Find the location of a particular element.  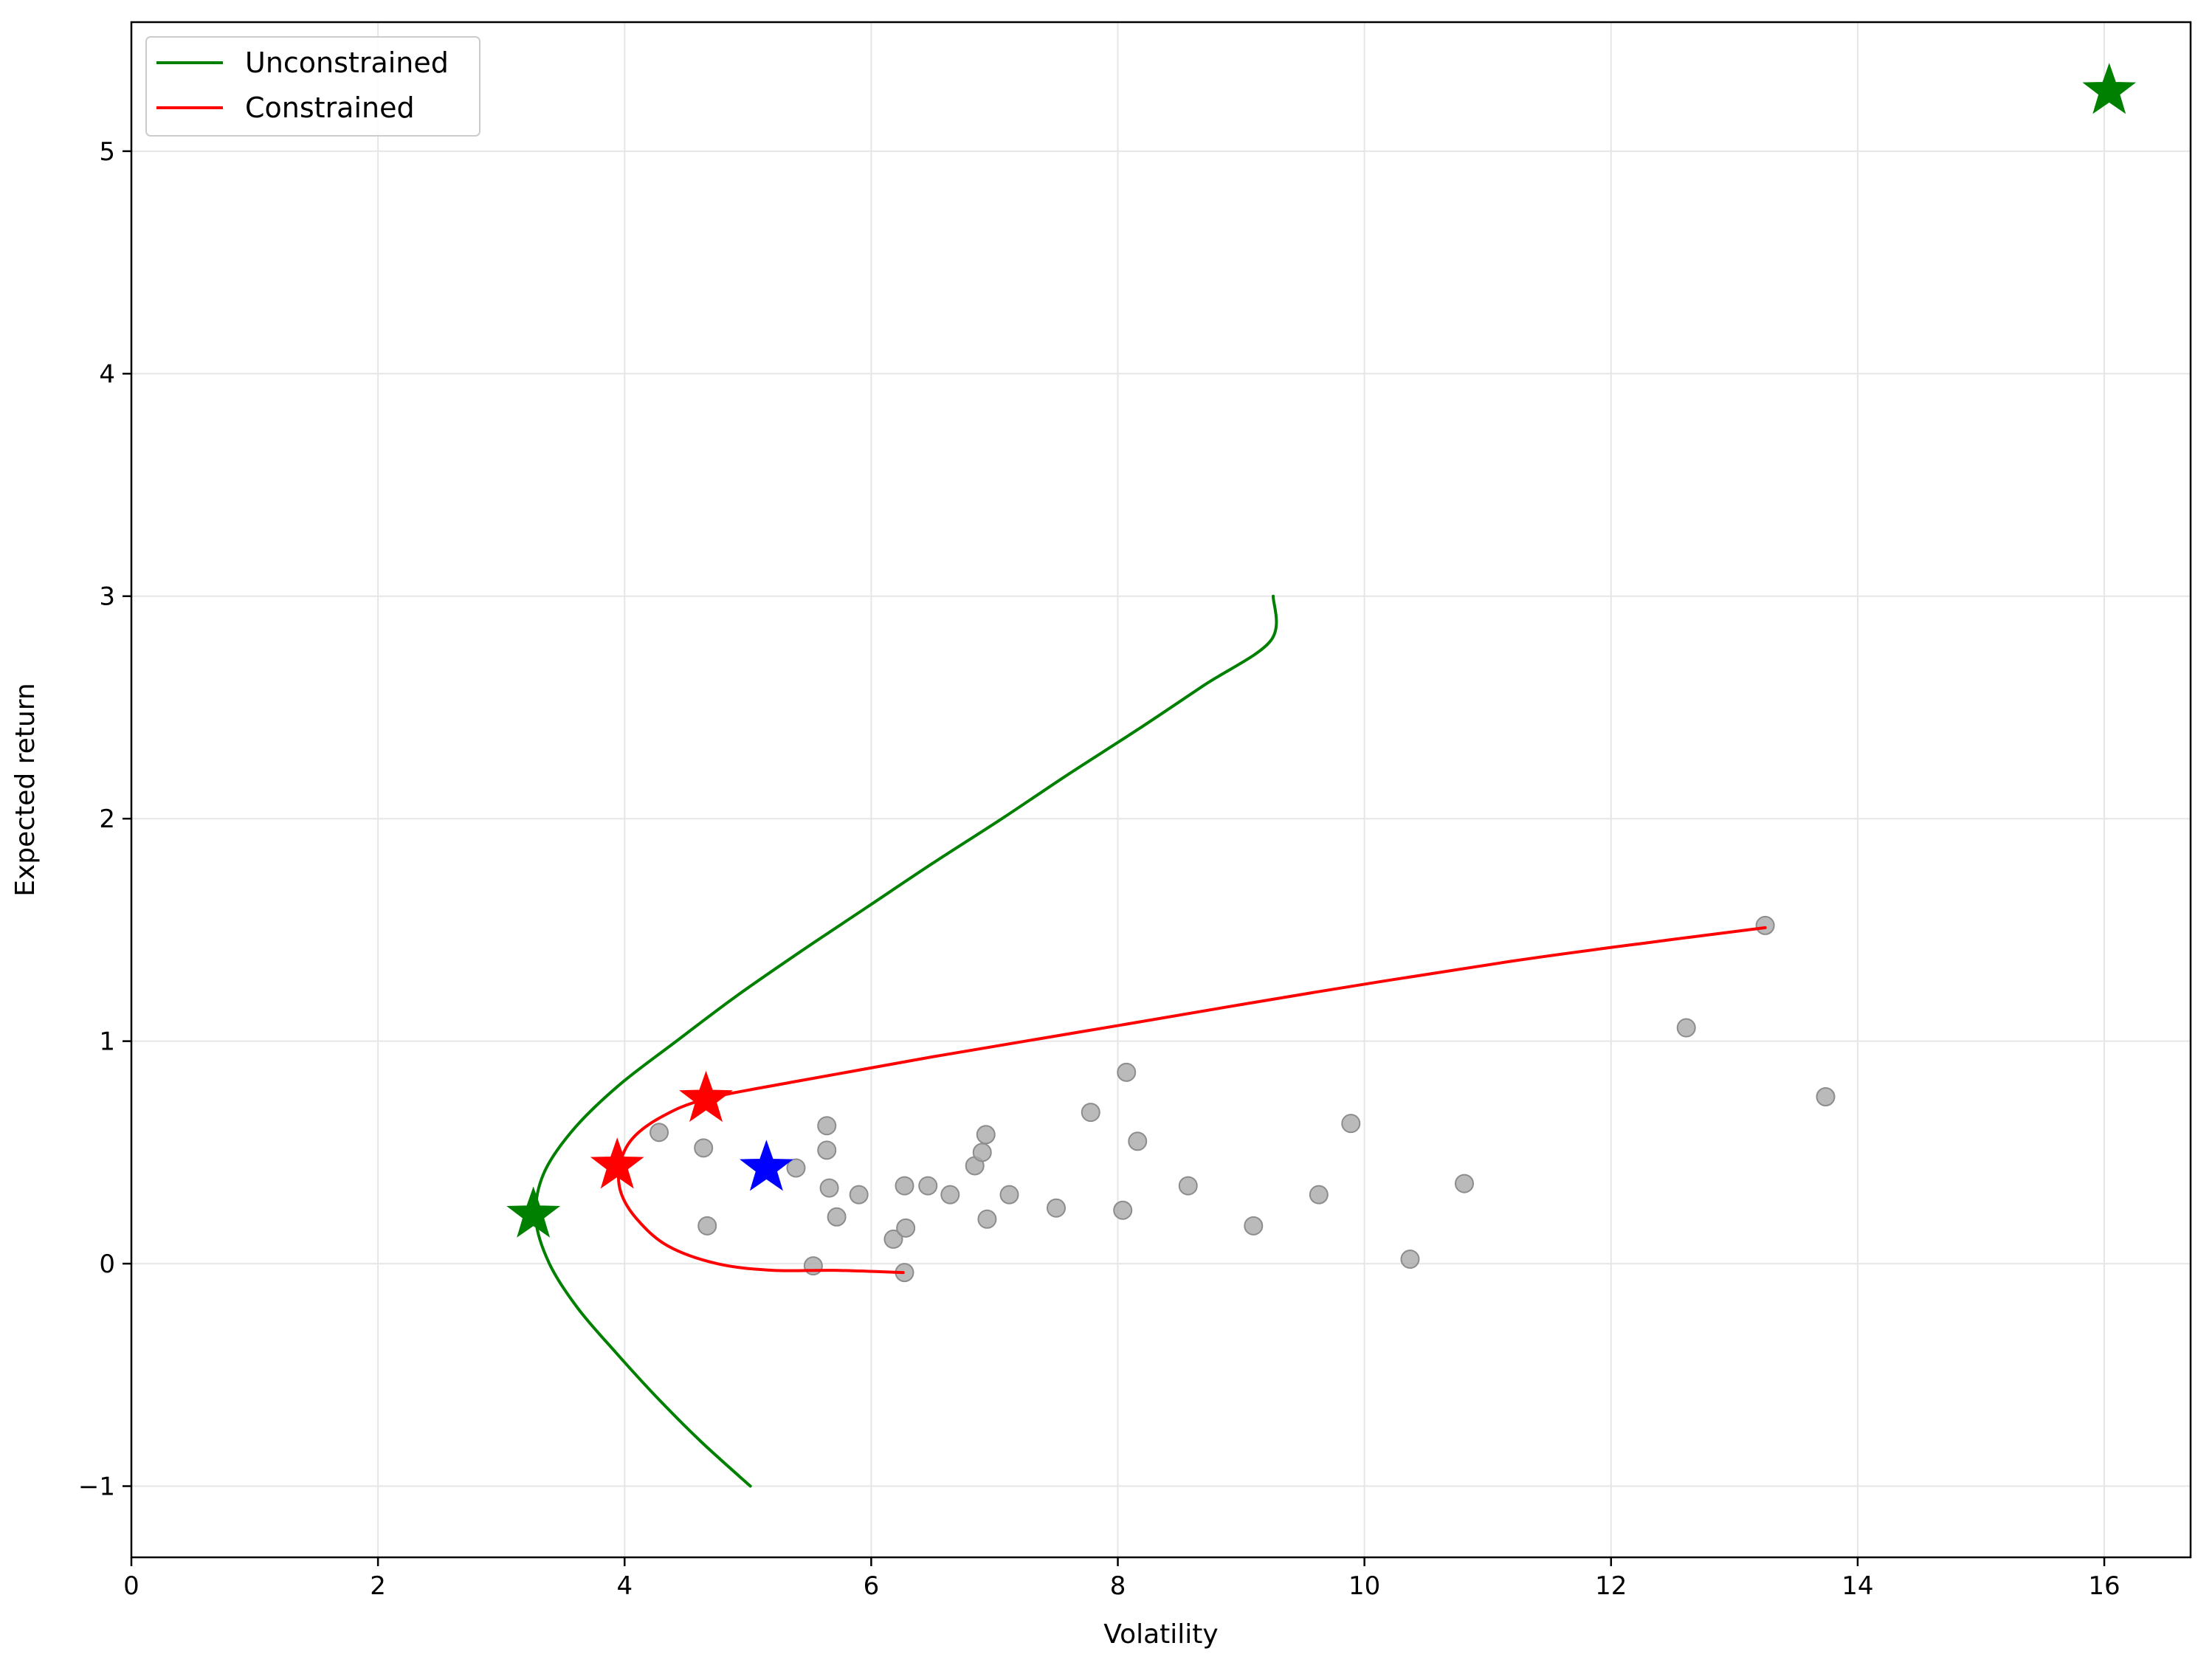

legend-label-constrained: Constrained is located at coordinates (330, 108).